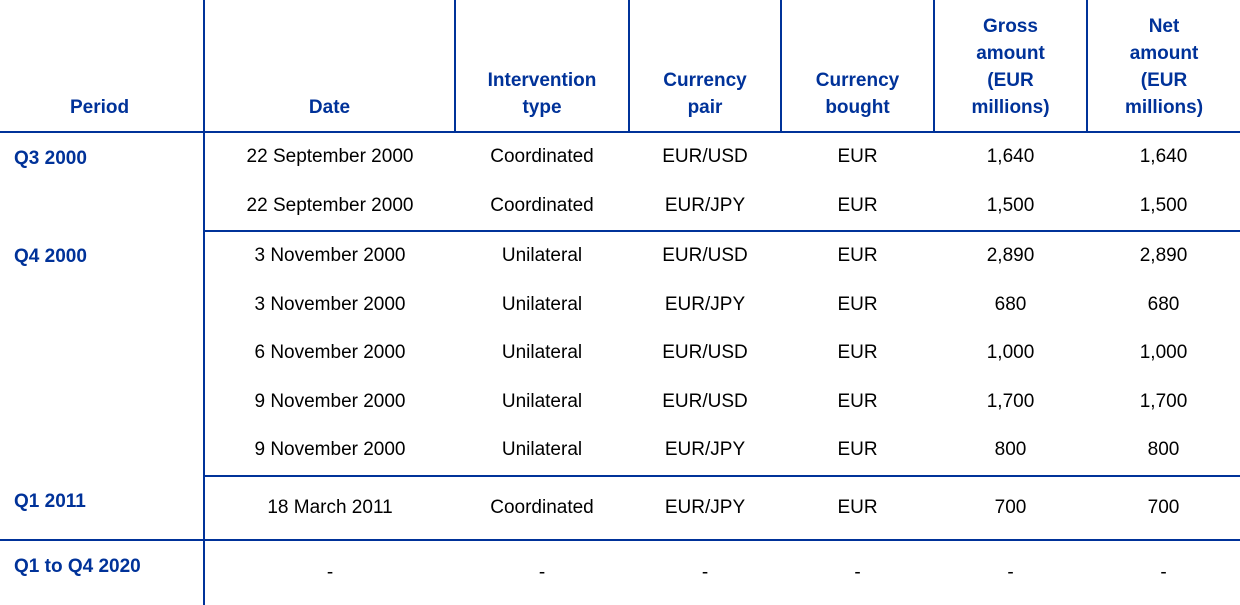 The width and height of the screenshot is (1240, 605). Describe the element at coordinates (620, 572) in the screenshot. I see `table-row: Q1 to Q4 2020 - - - - - -` at that location.